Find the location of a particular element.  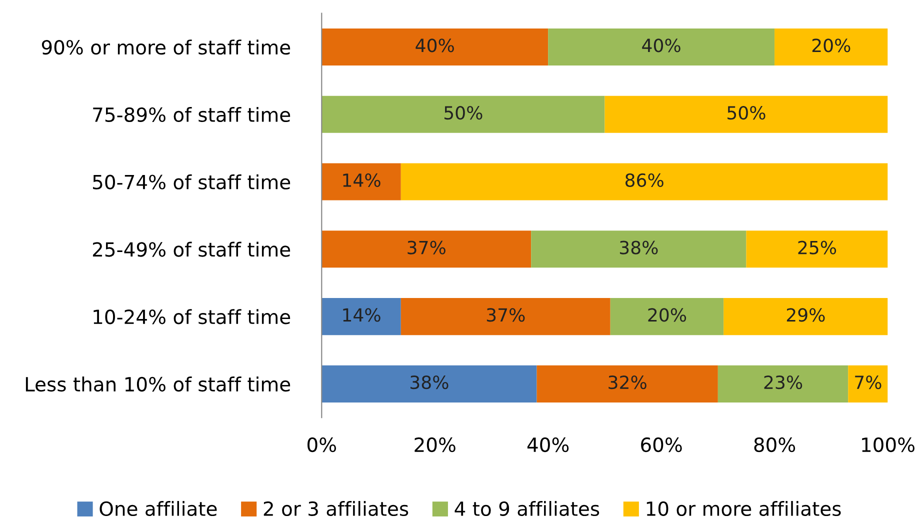

data-label: 32% is located at coordinates (627, 383).